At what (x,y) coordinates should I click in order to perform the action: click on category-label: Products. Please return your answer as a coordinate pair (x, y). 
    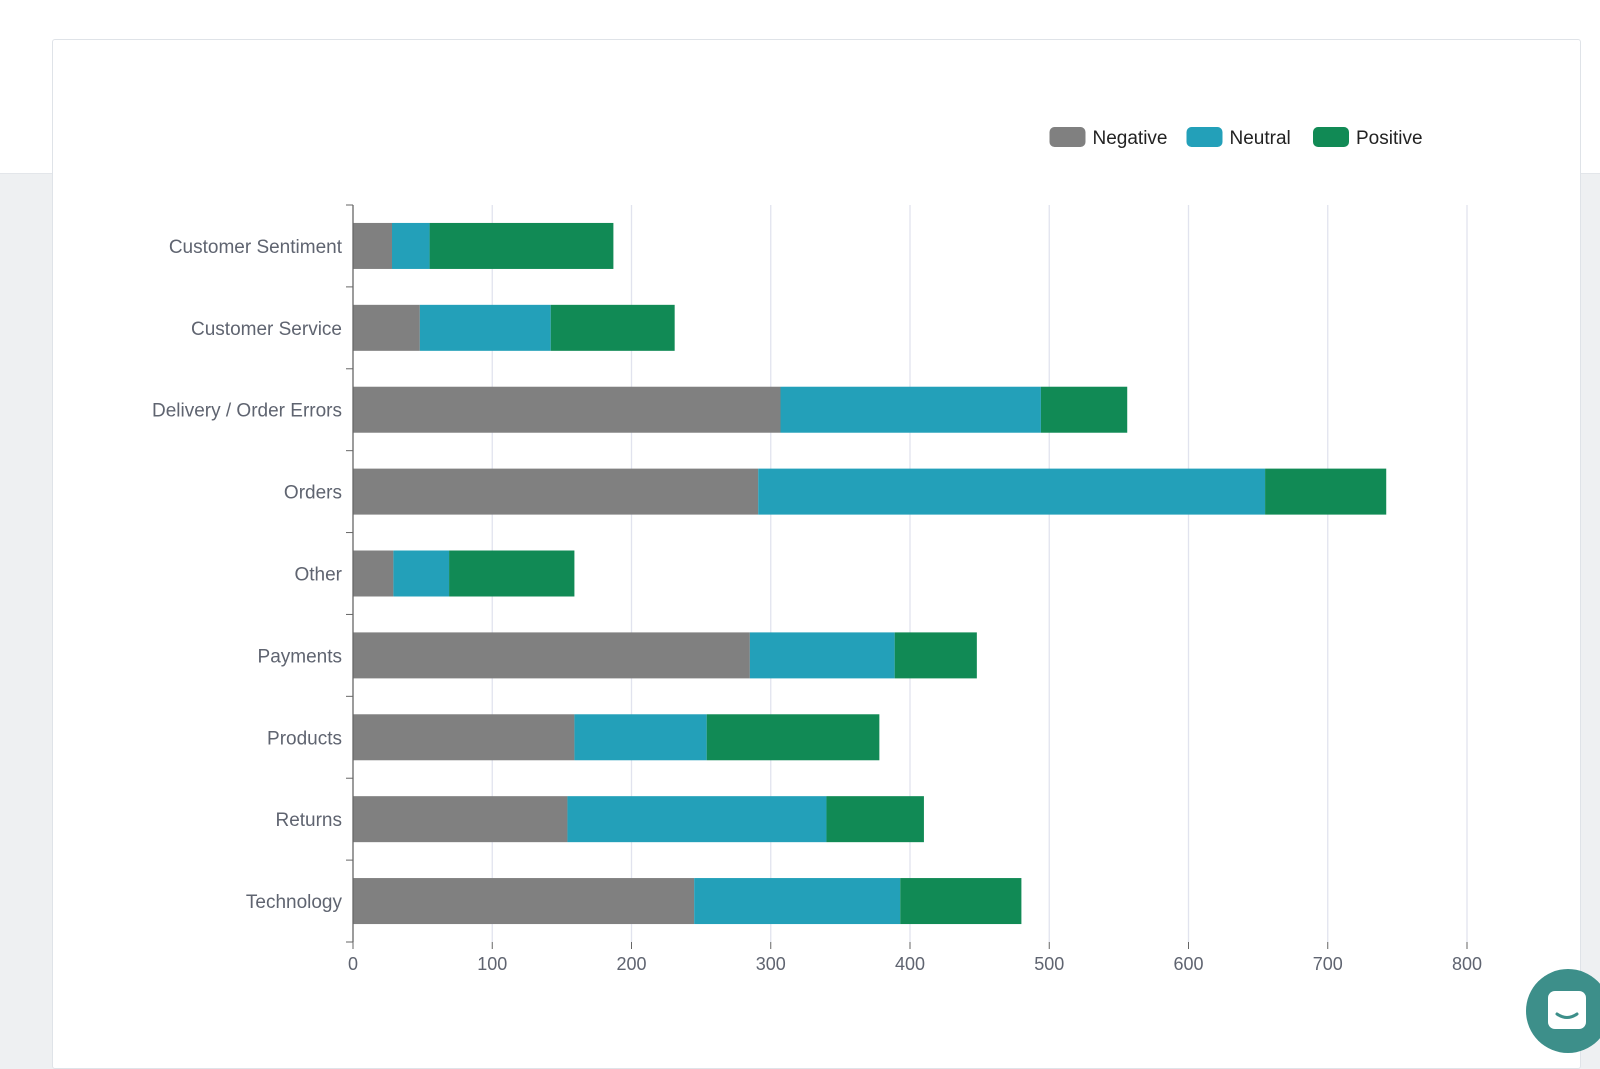
    Looking at the image, I should click on (304, 738).